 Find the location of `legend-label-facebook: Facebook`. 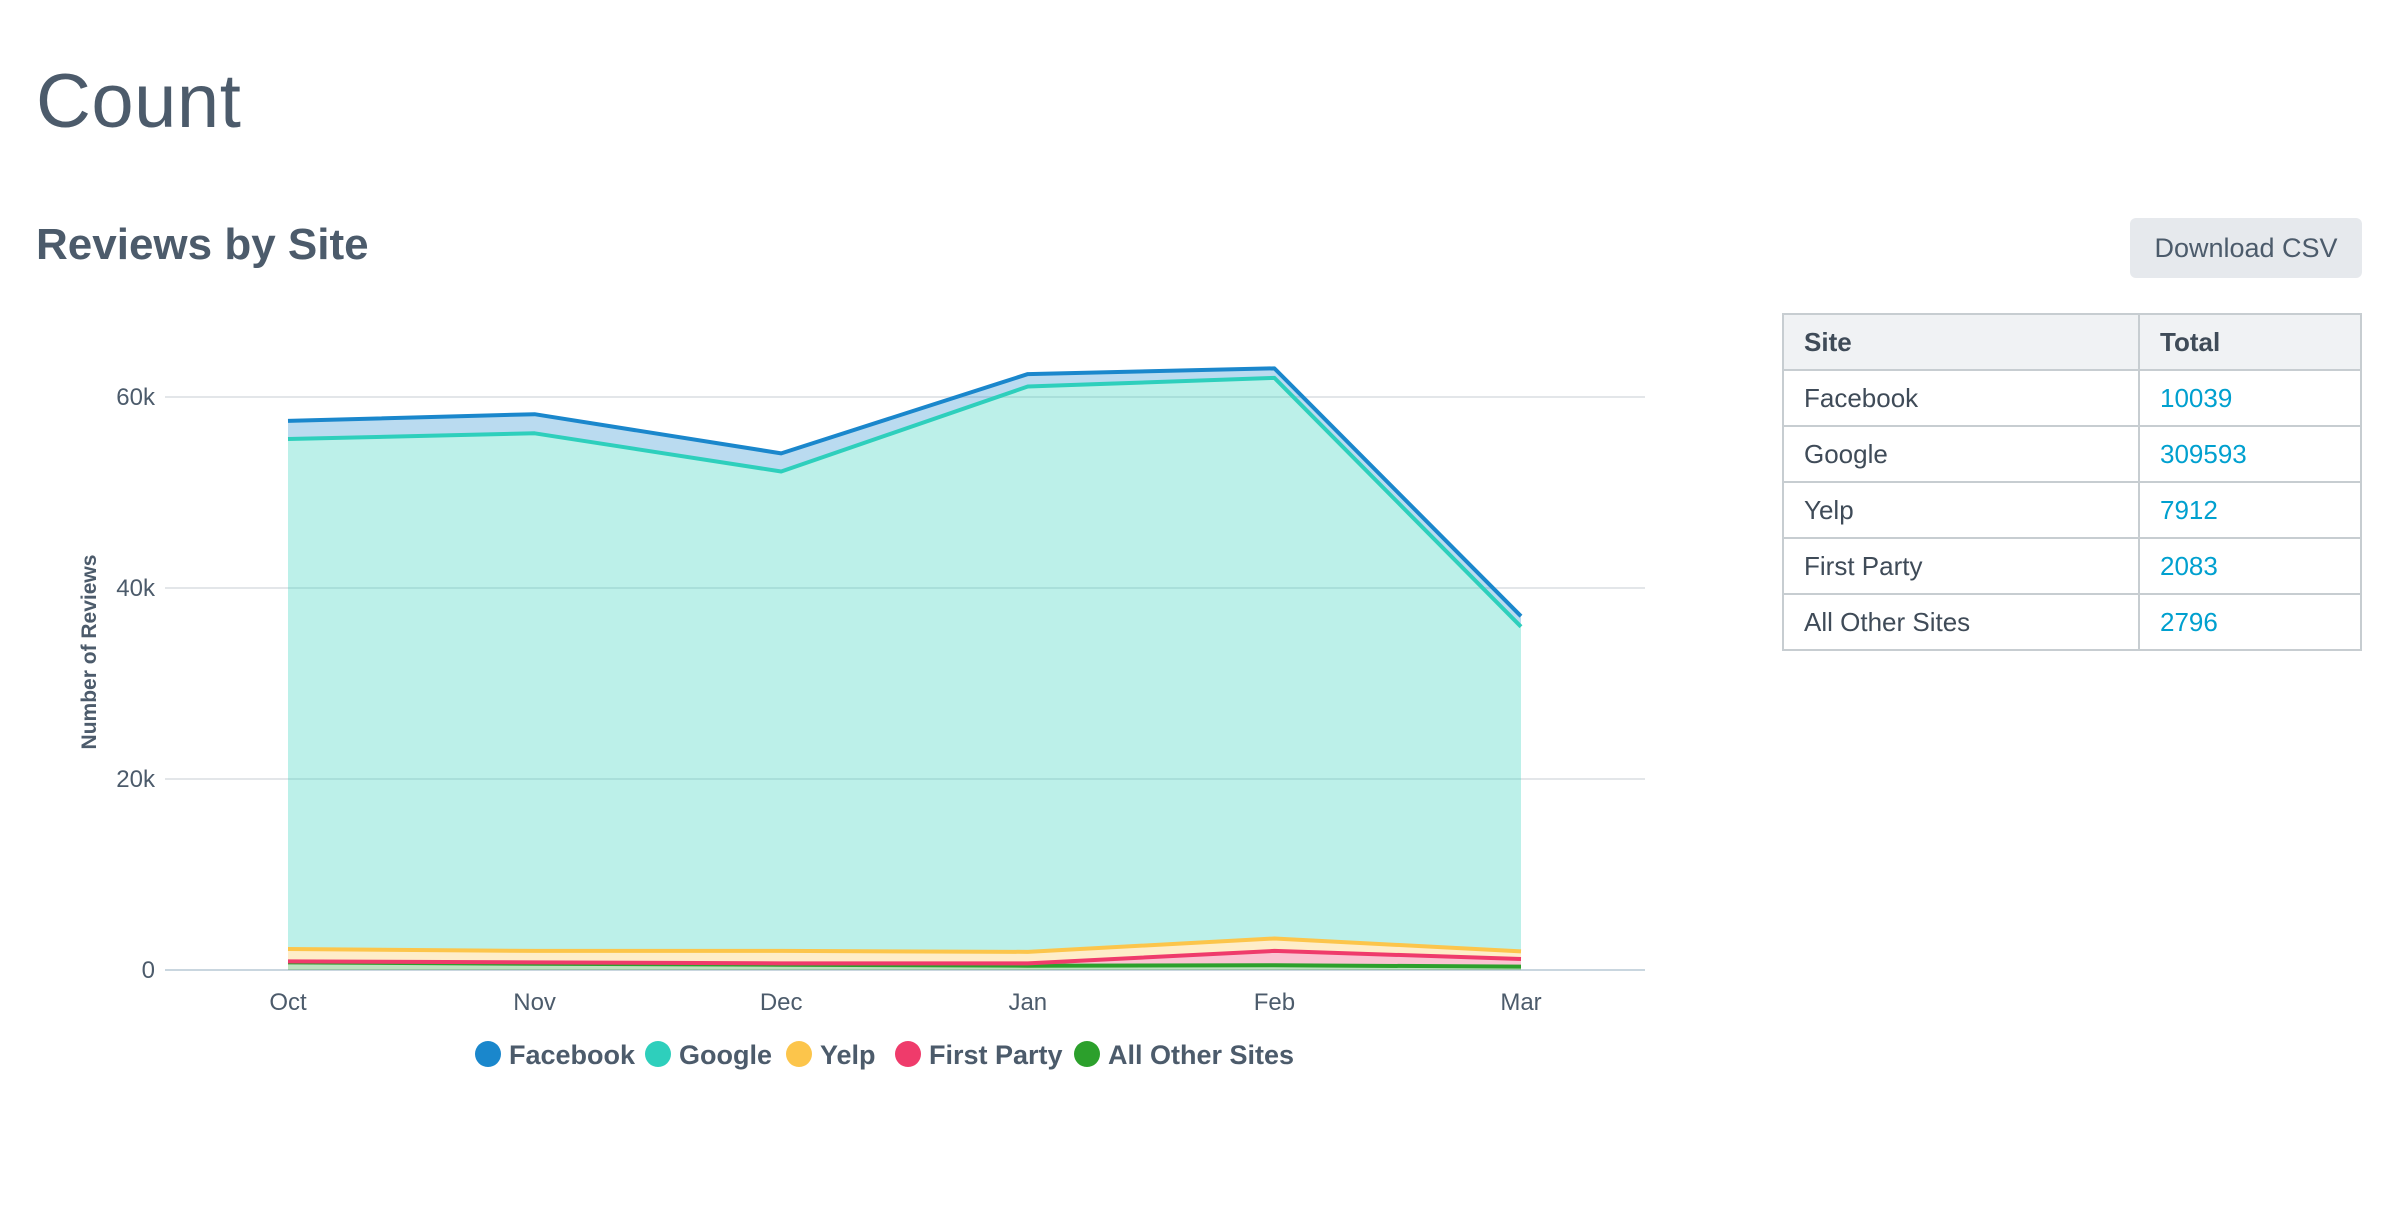

legend-label-facebook: Facebook is located at coordinates (572, 1055).